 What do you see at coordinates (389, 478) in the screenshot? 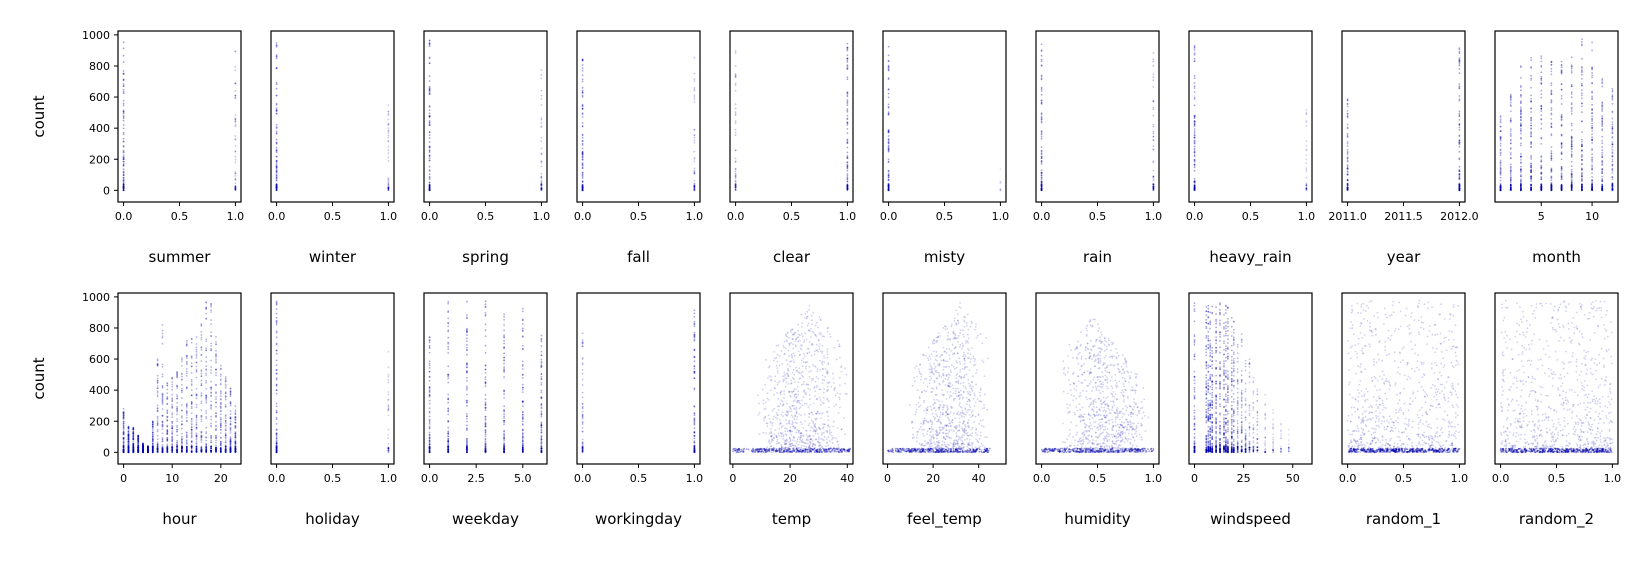
I see `x-tick-label: 1.0` at bounding box center [389, 478].